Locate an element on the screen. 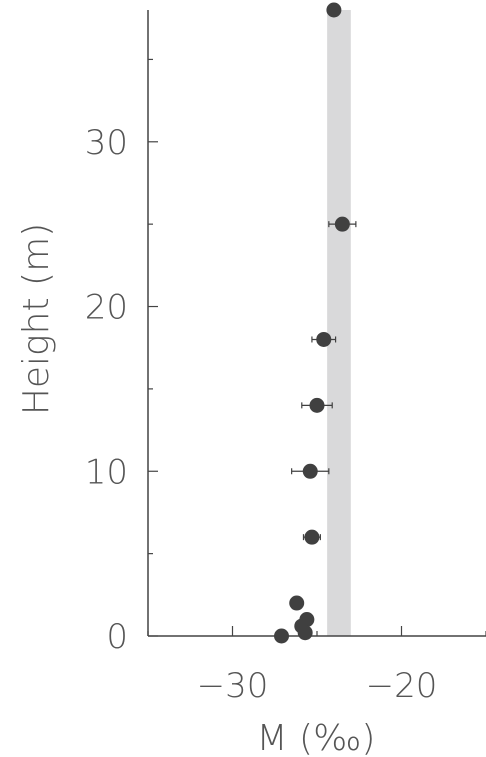  y-tick-label: 30 is located at coordinates (106, 143).